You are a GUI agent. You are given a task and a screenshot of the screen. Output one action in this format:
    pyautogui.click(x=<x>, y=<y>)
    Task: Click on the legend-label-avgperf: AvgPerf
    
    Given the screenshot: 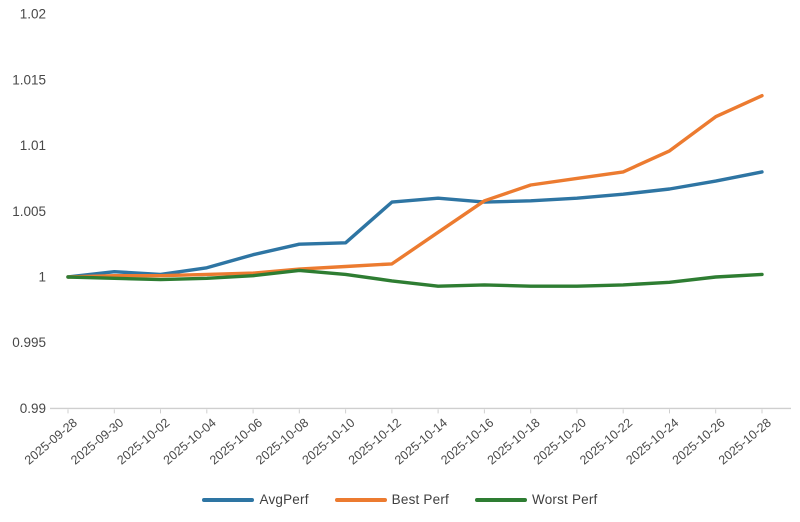 What is the action you would take?
    pyautogui.click(x=284, y=499)
    